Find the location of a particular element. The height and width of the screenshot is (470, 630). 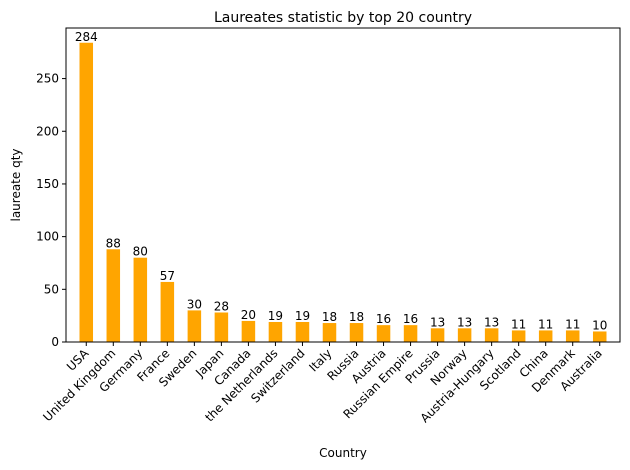

value-label-14: 13 is located at coordinates (464, 322).